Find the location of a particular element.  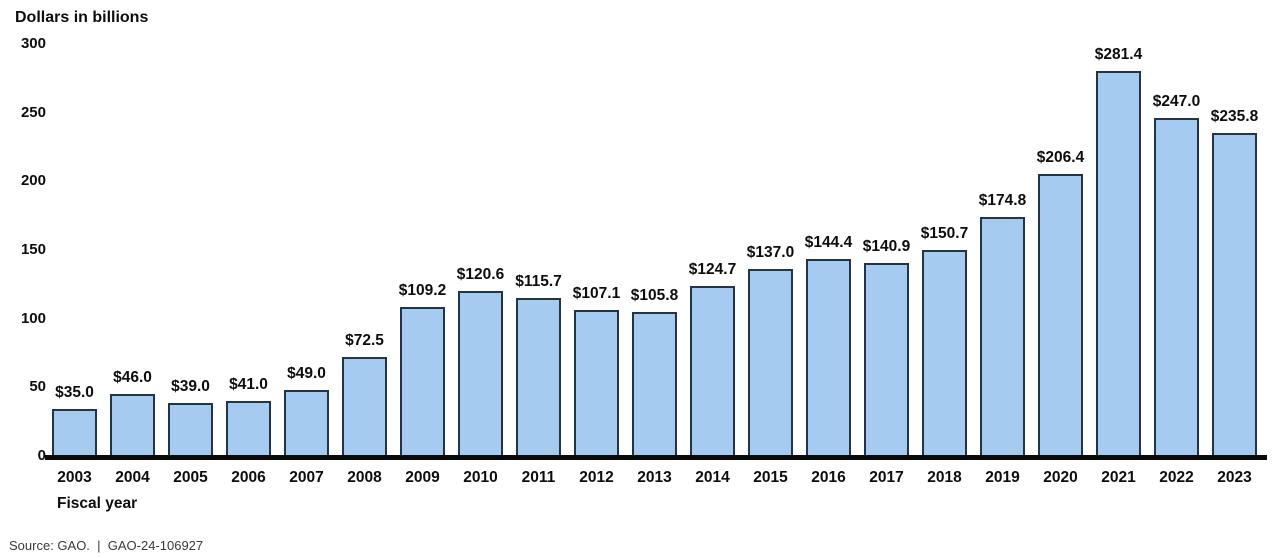

x-tick-label: 2019 is located at coordinates (1002, 477).